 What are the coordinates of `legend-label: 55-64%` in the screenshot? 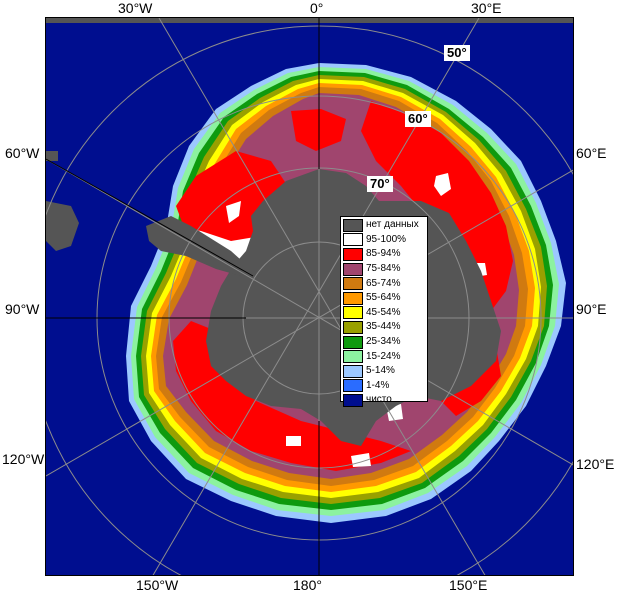 It's located at (383, 298).